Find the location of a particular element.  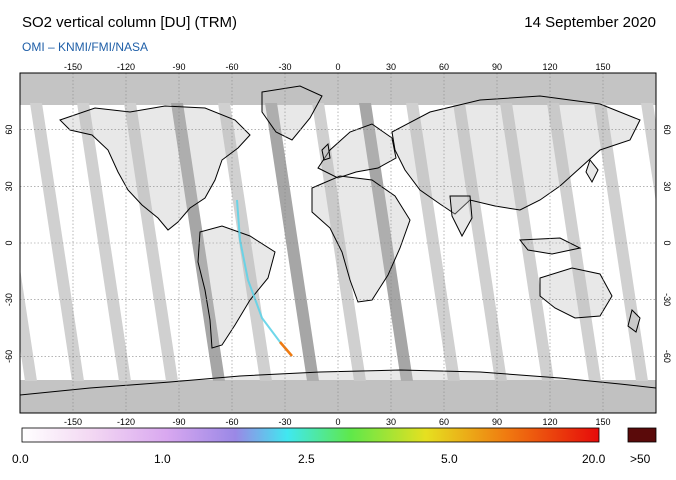

uk is located at coordinates (326, 151).